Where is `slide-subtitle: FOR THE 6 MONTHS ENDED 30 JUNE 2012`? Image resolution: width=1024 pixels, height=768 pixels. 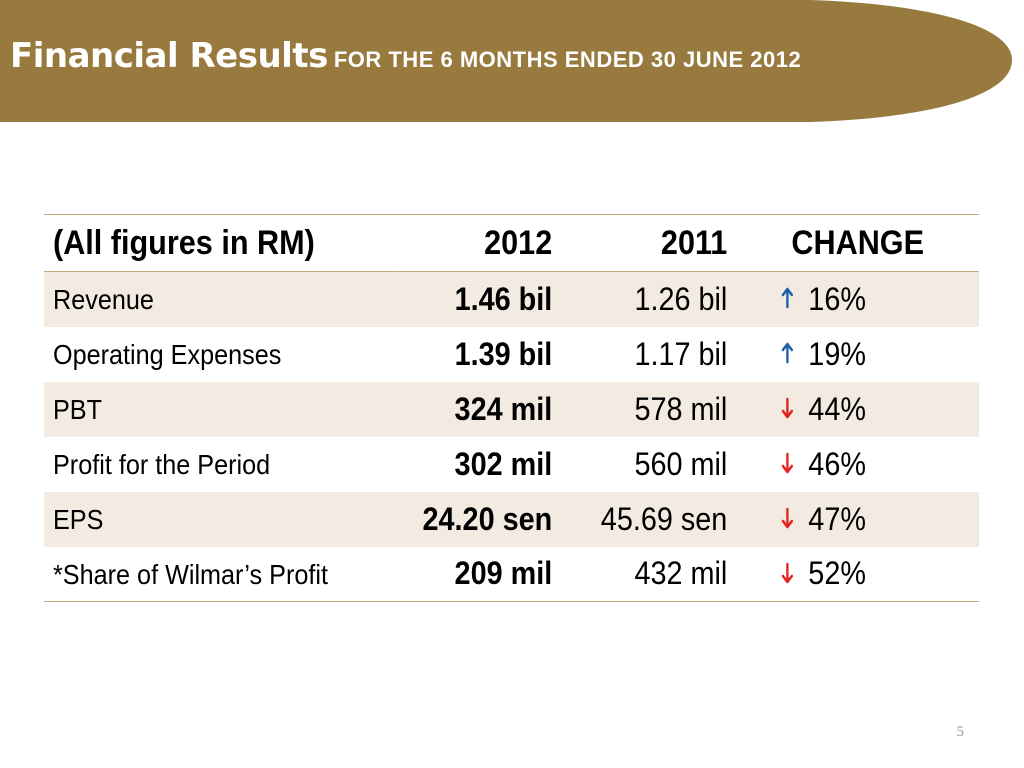 slide-subtitle: FOR THE 6 MONTHS ENDED 30 JUNE 2012 is located at coordinates (567, 59).